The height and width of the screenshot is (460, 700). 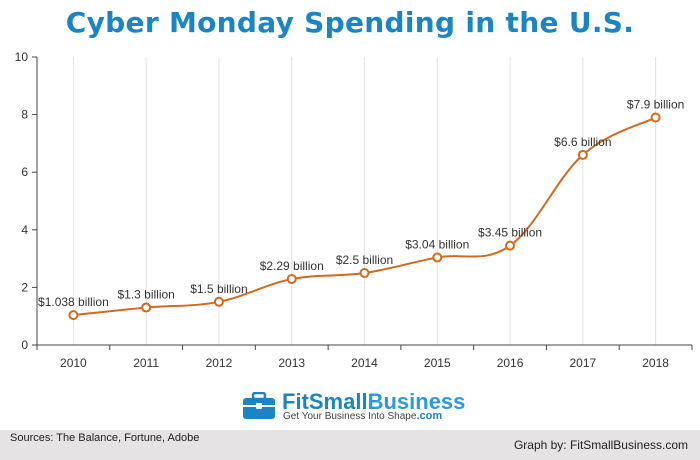 I want to click on data-label-2012: $1.5 billion, so click(x=218, y=289).